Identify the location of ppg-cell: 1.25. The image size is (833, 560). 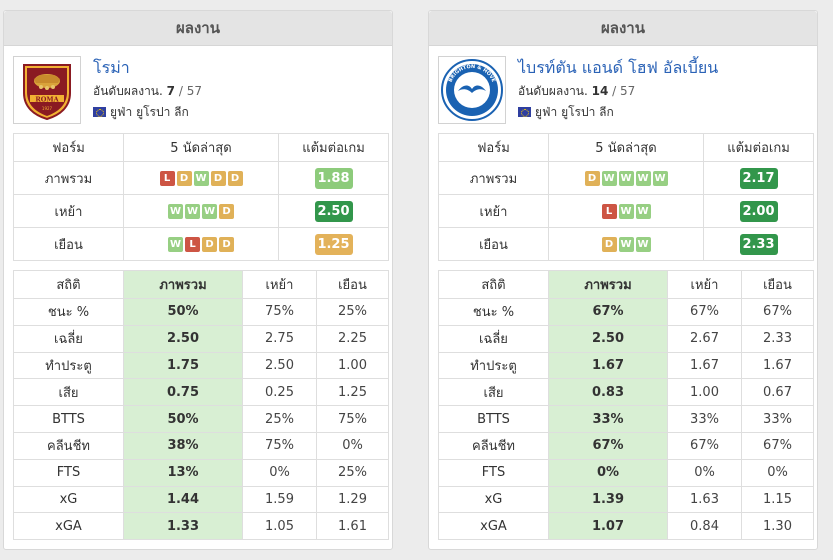
(333, 244).